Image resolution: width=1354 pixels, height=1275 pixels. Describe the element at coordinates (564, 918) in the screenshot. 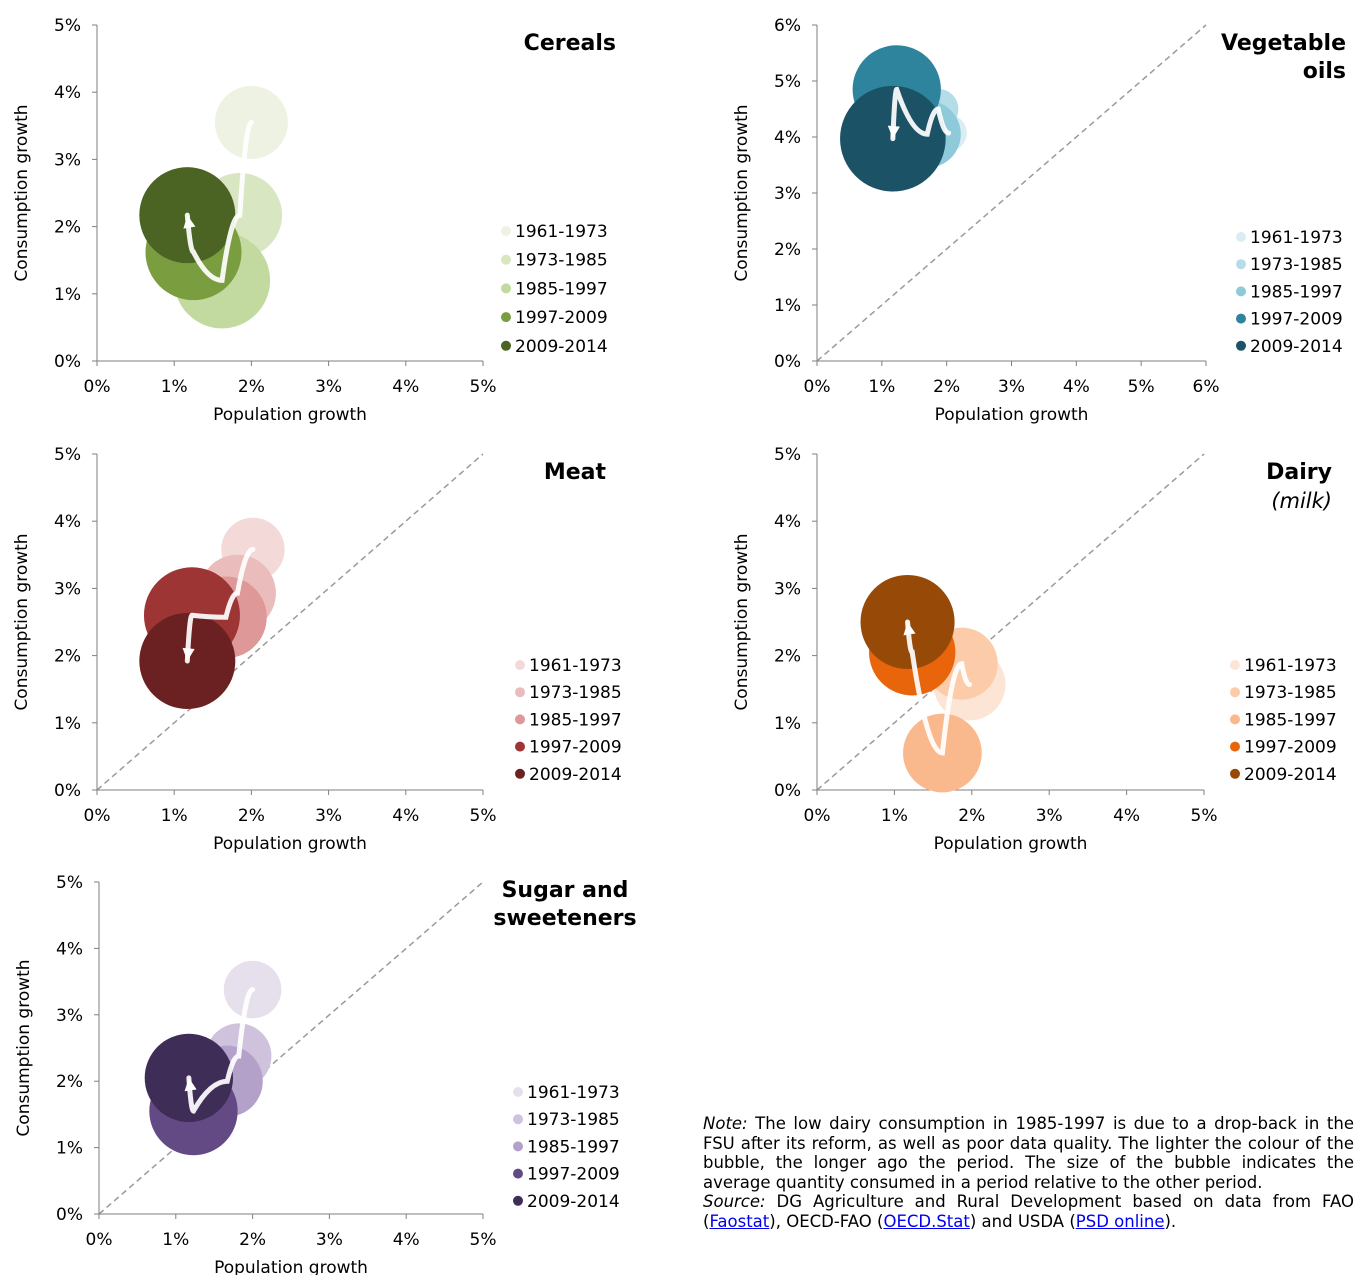

I see `chart-title: sweeteners` at that location.